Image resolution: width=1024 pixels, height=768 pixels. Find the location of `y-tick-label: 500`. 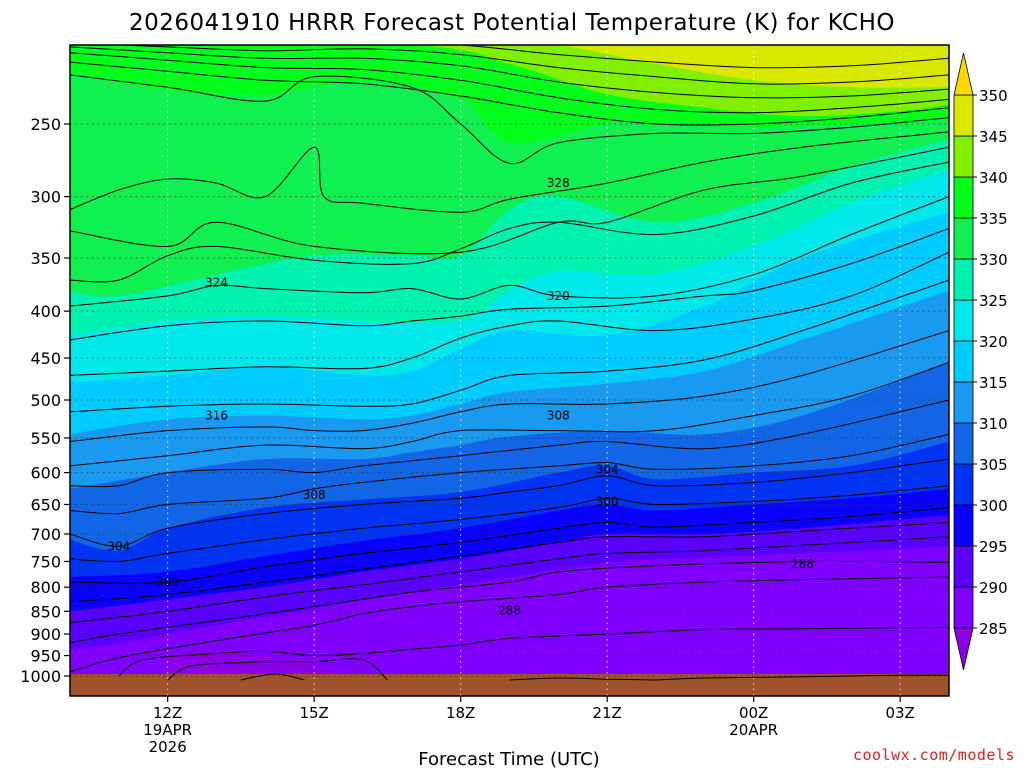

y-tick-label: 500 is located at coordinates (45, 400).